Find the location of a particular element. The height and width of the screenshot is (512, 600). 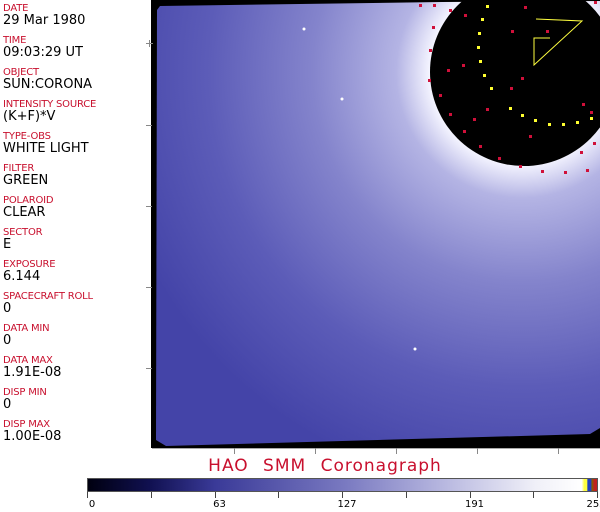

field-label: SPACECRAFT ROLL is located at coordinates (48, 296).